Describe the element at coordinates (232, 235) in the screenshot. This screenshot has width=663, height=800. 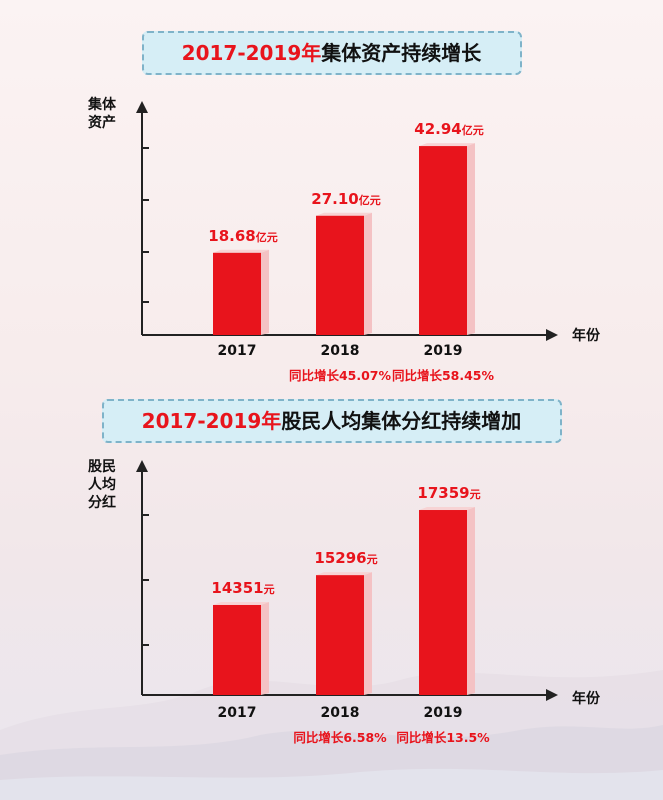
I see `chart1-value-number: 18.68` at that location.